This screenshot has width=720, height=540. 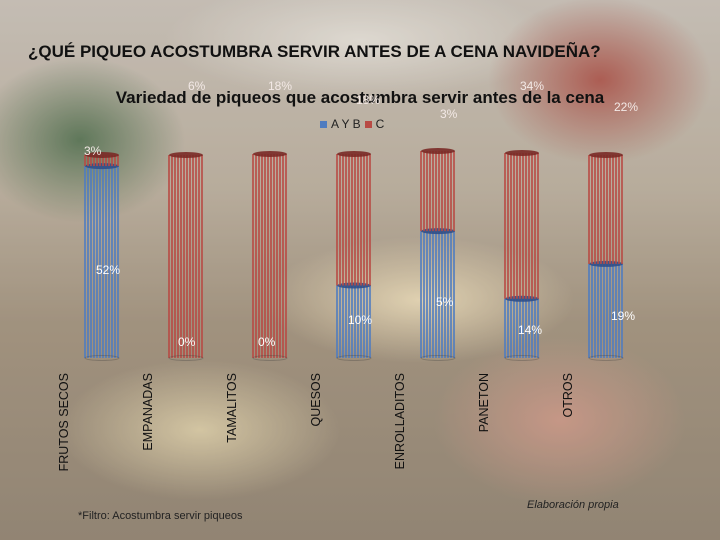 I want to click on bar-base-enrolladitos, so click(x=438, y=358).